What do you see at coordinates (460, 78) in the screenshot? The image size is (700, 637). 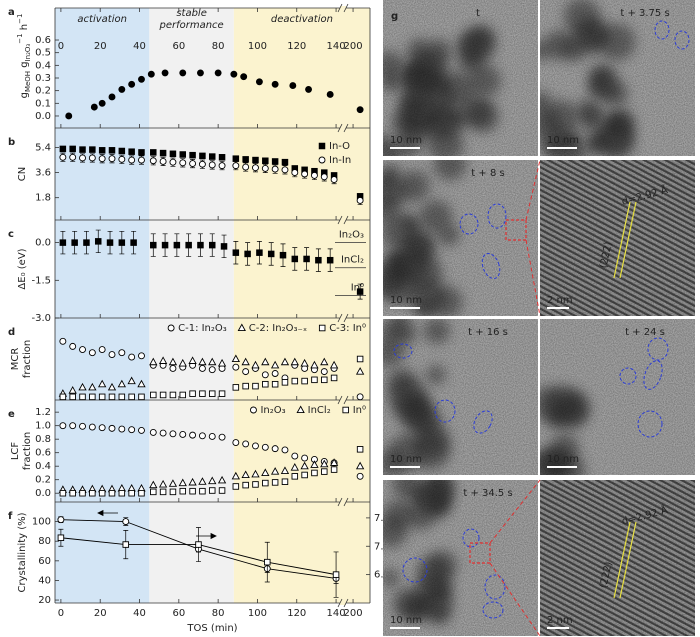 I see `tem-image: t 10 nm` at bounding box center [460, 78].